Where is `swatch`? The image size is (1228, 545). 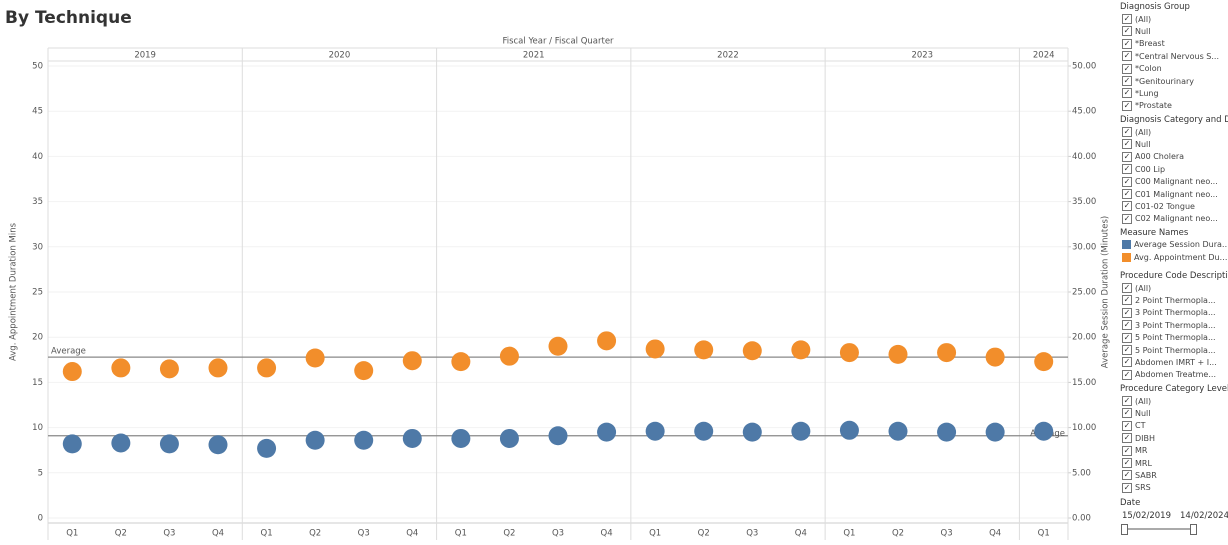
swatch is located at coordinates (1126, 257).